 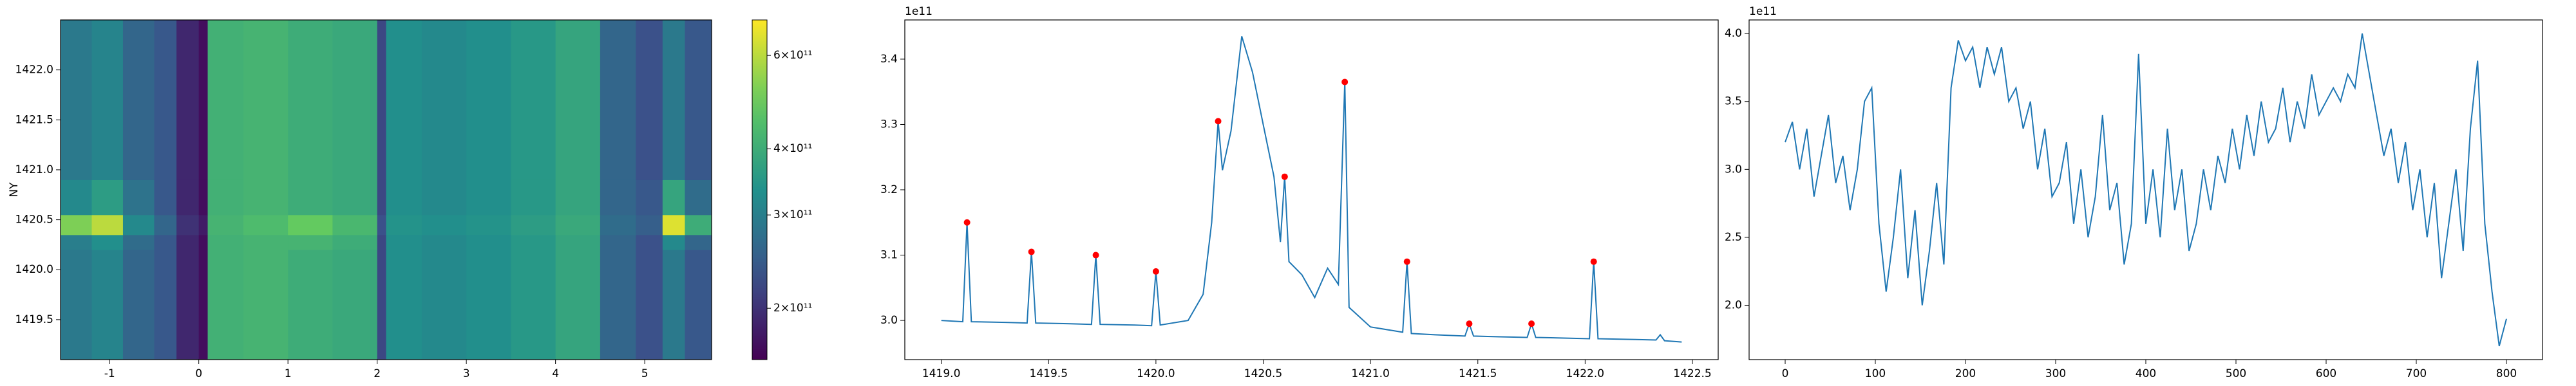 I want to click on x-tick-label: 100, so click(x=1876, y=373).